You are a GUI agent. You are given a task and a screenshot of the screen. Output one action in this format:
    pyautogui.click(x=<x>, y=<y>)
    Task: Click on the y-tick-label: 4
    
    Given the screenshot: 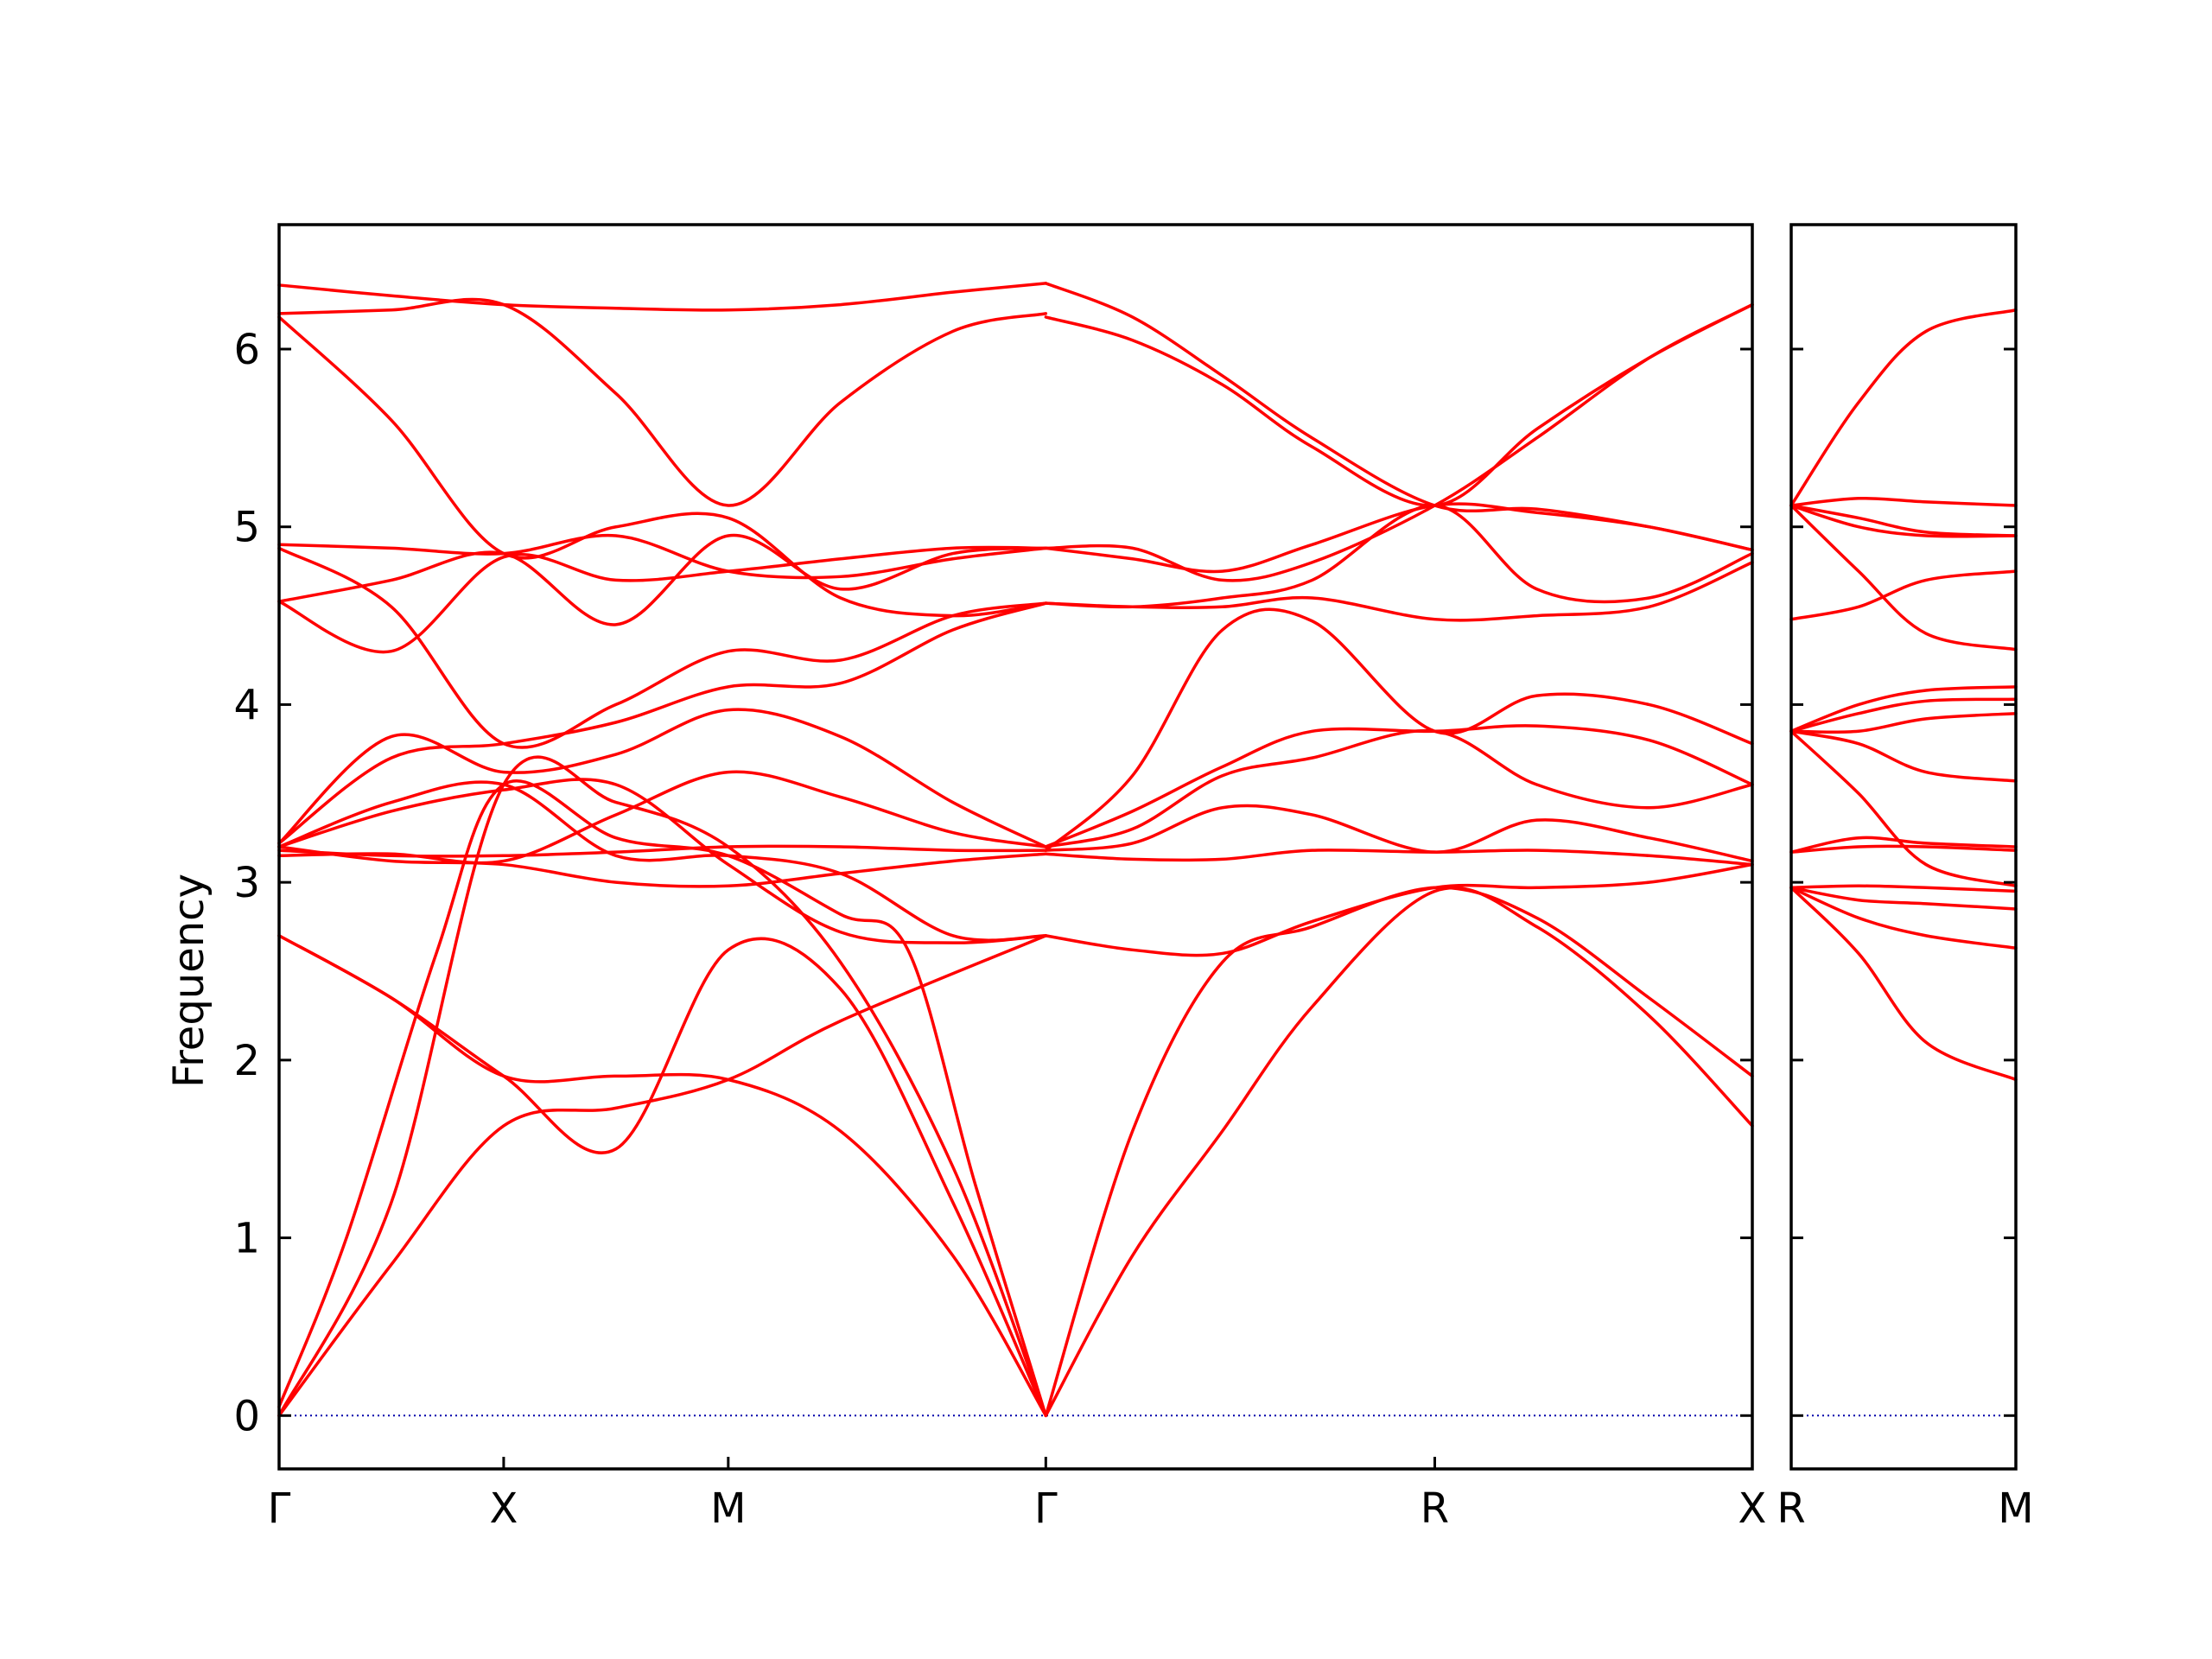 What is the action you would take?
    pyautogui.click(x=246, y=705)
    